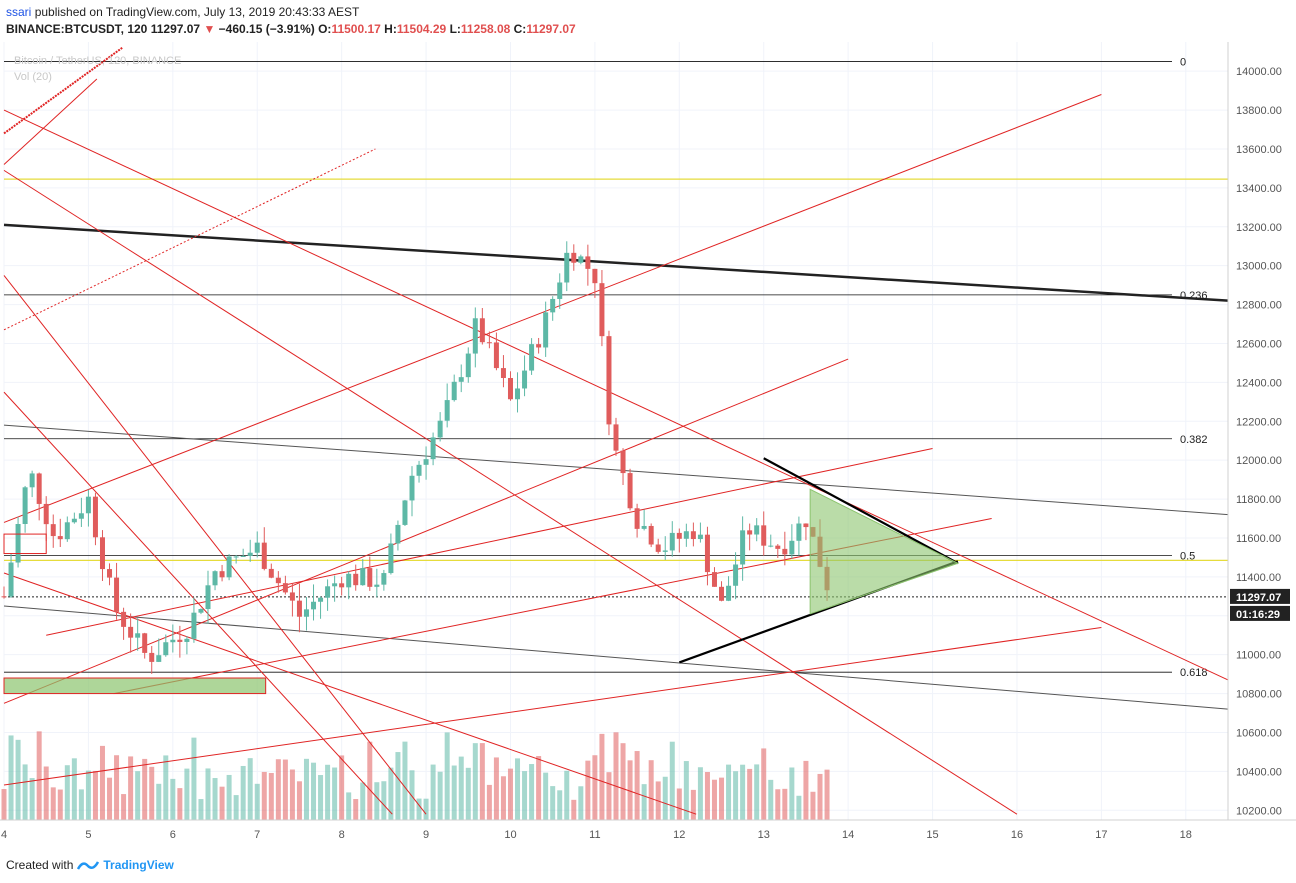 The width and height of the screenshot is (1296, 883). I want to click on price-tick-label: 14000.00, so click(1259, 72).